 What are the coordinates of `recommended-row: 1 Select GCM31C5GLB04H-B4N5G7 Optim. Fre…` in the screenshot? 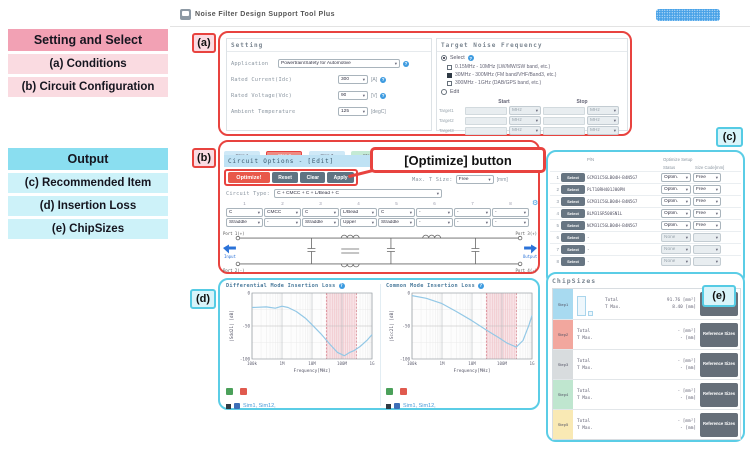 It's located at (645, 177).